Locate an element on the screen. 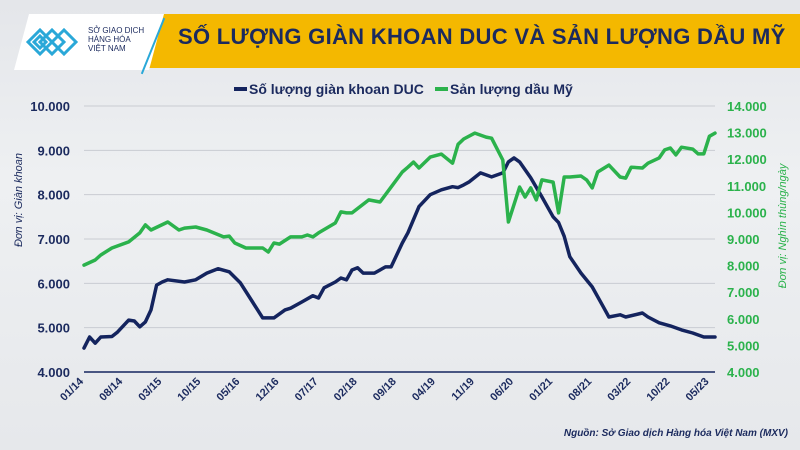 This screenshot has width=800, height=450. left-tick-label: 4.000 is located at coordinates (53, 372).